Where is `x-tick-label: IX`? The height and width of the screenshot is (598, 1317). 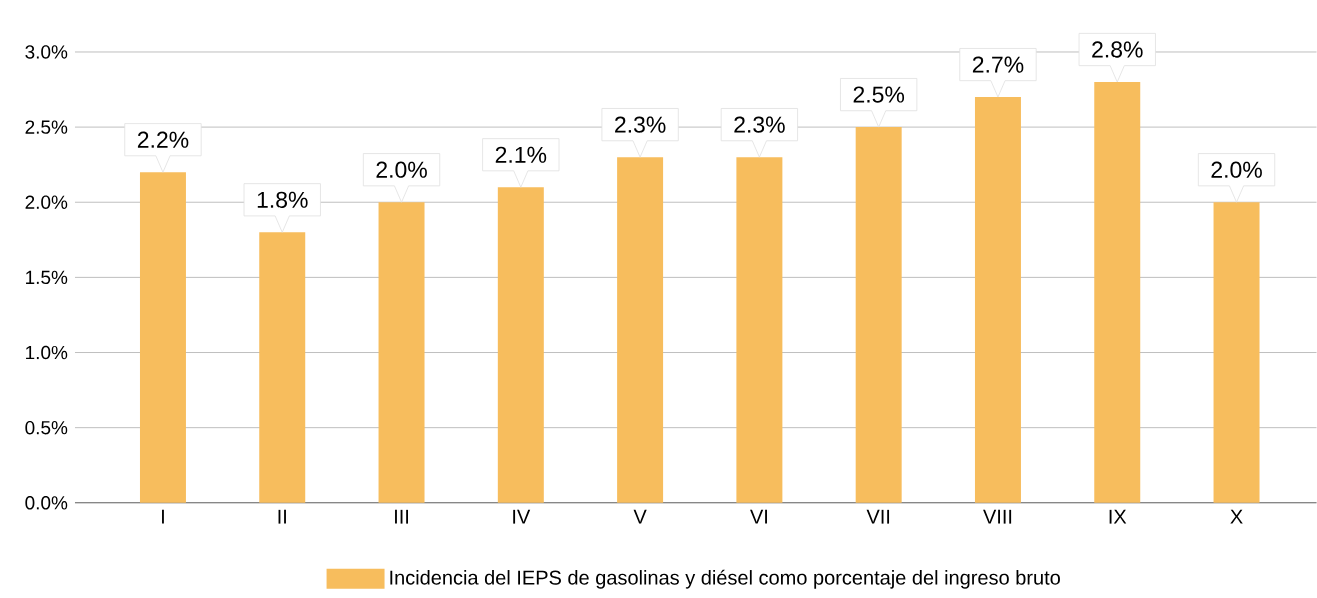
x-tick-label: IX is located at coordinates (1118, 516).